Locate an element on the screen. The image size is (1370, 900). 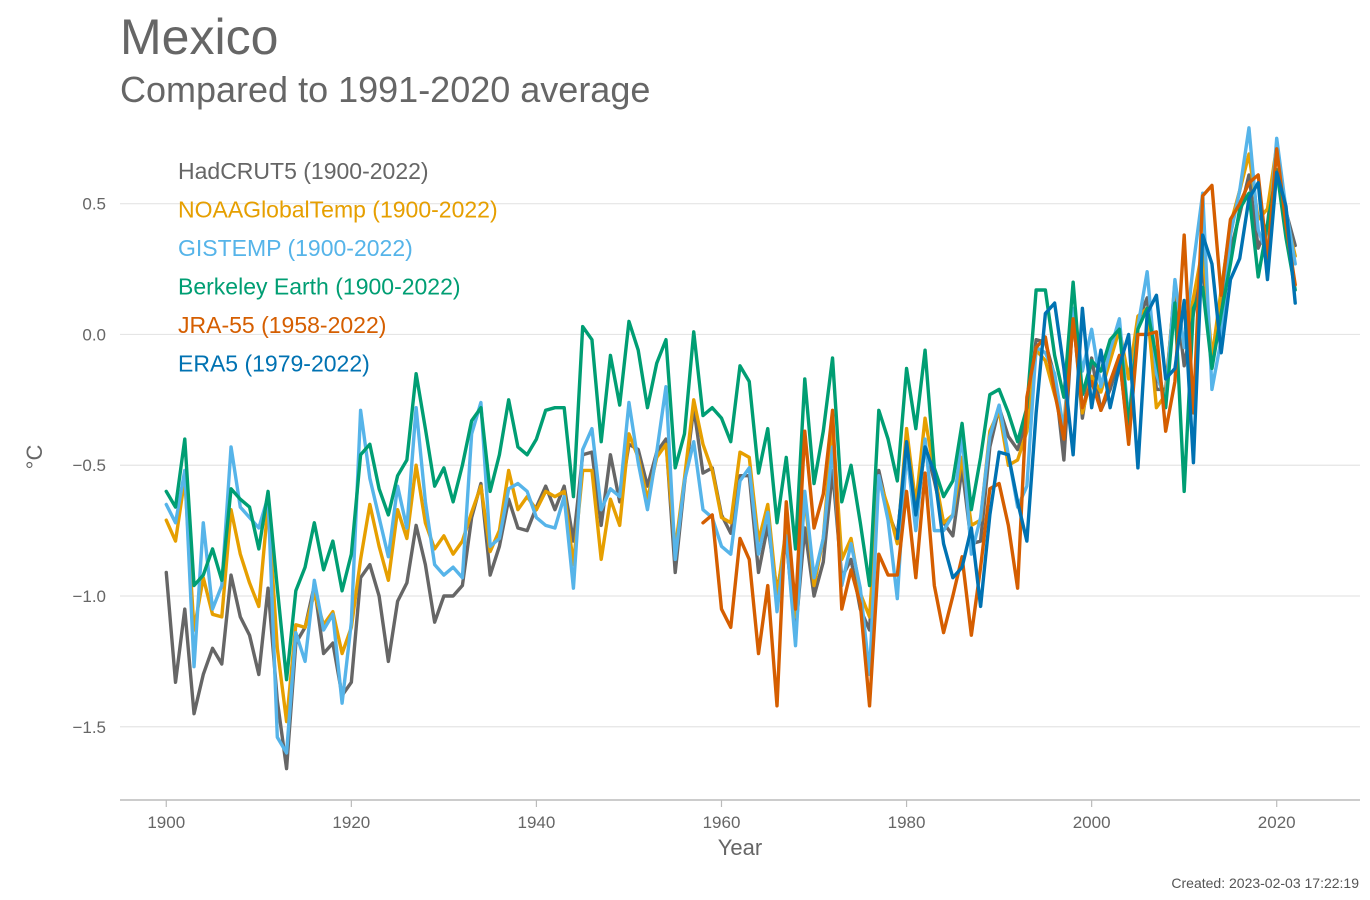
x-tick-label: 1960 is located at coordinates (722, 822).